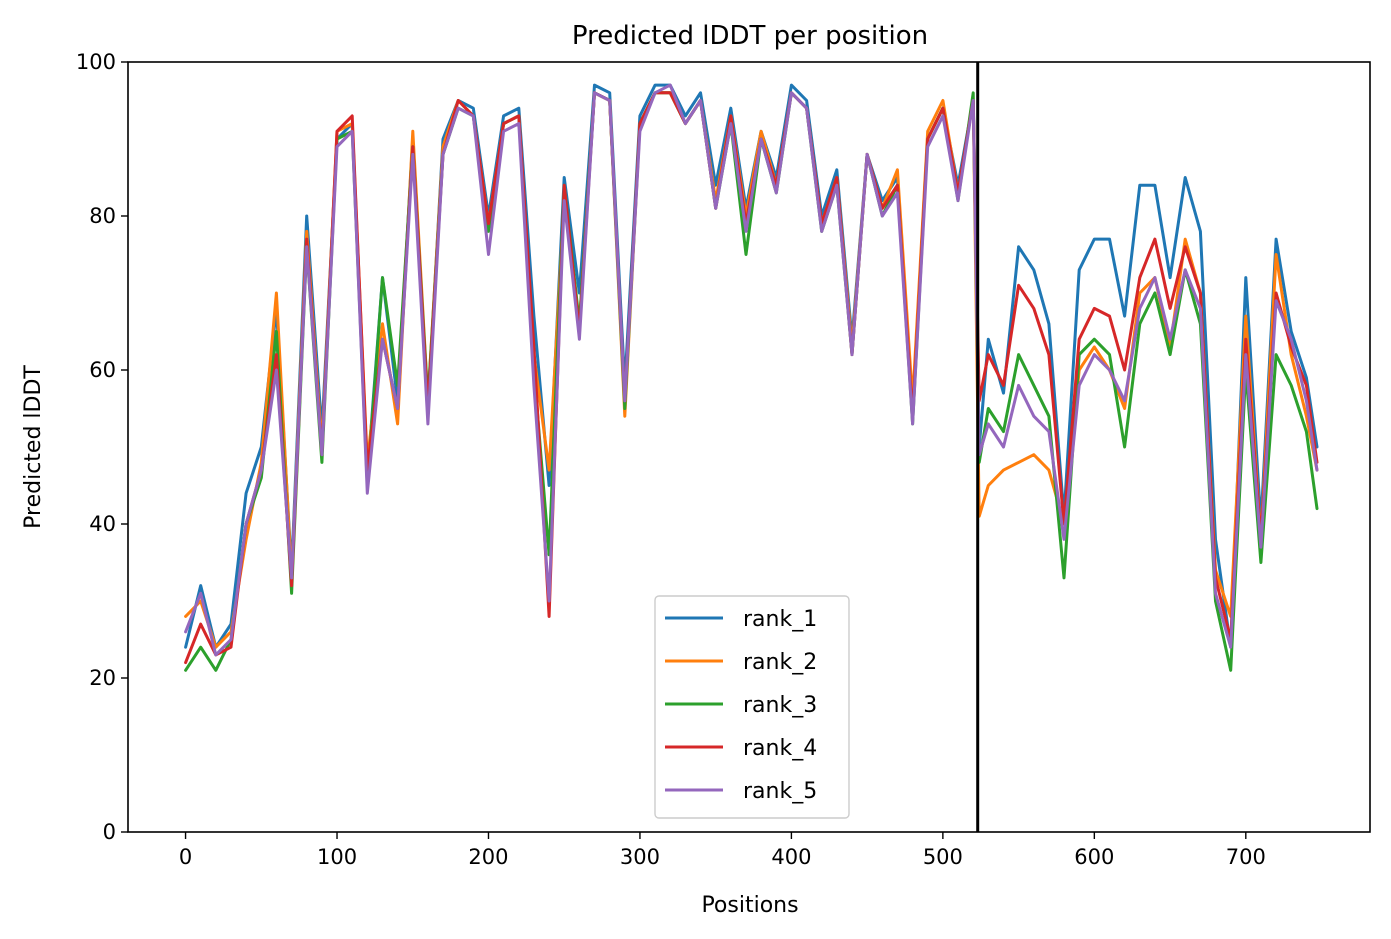 Image resolution: width=1391 pixels, height=939 pixels. I want to click on x-tick-label: 500, so click(943, 857).